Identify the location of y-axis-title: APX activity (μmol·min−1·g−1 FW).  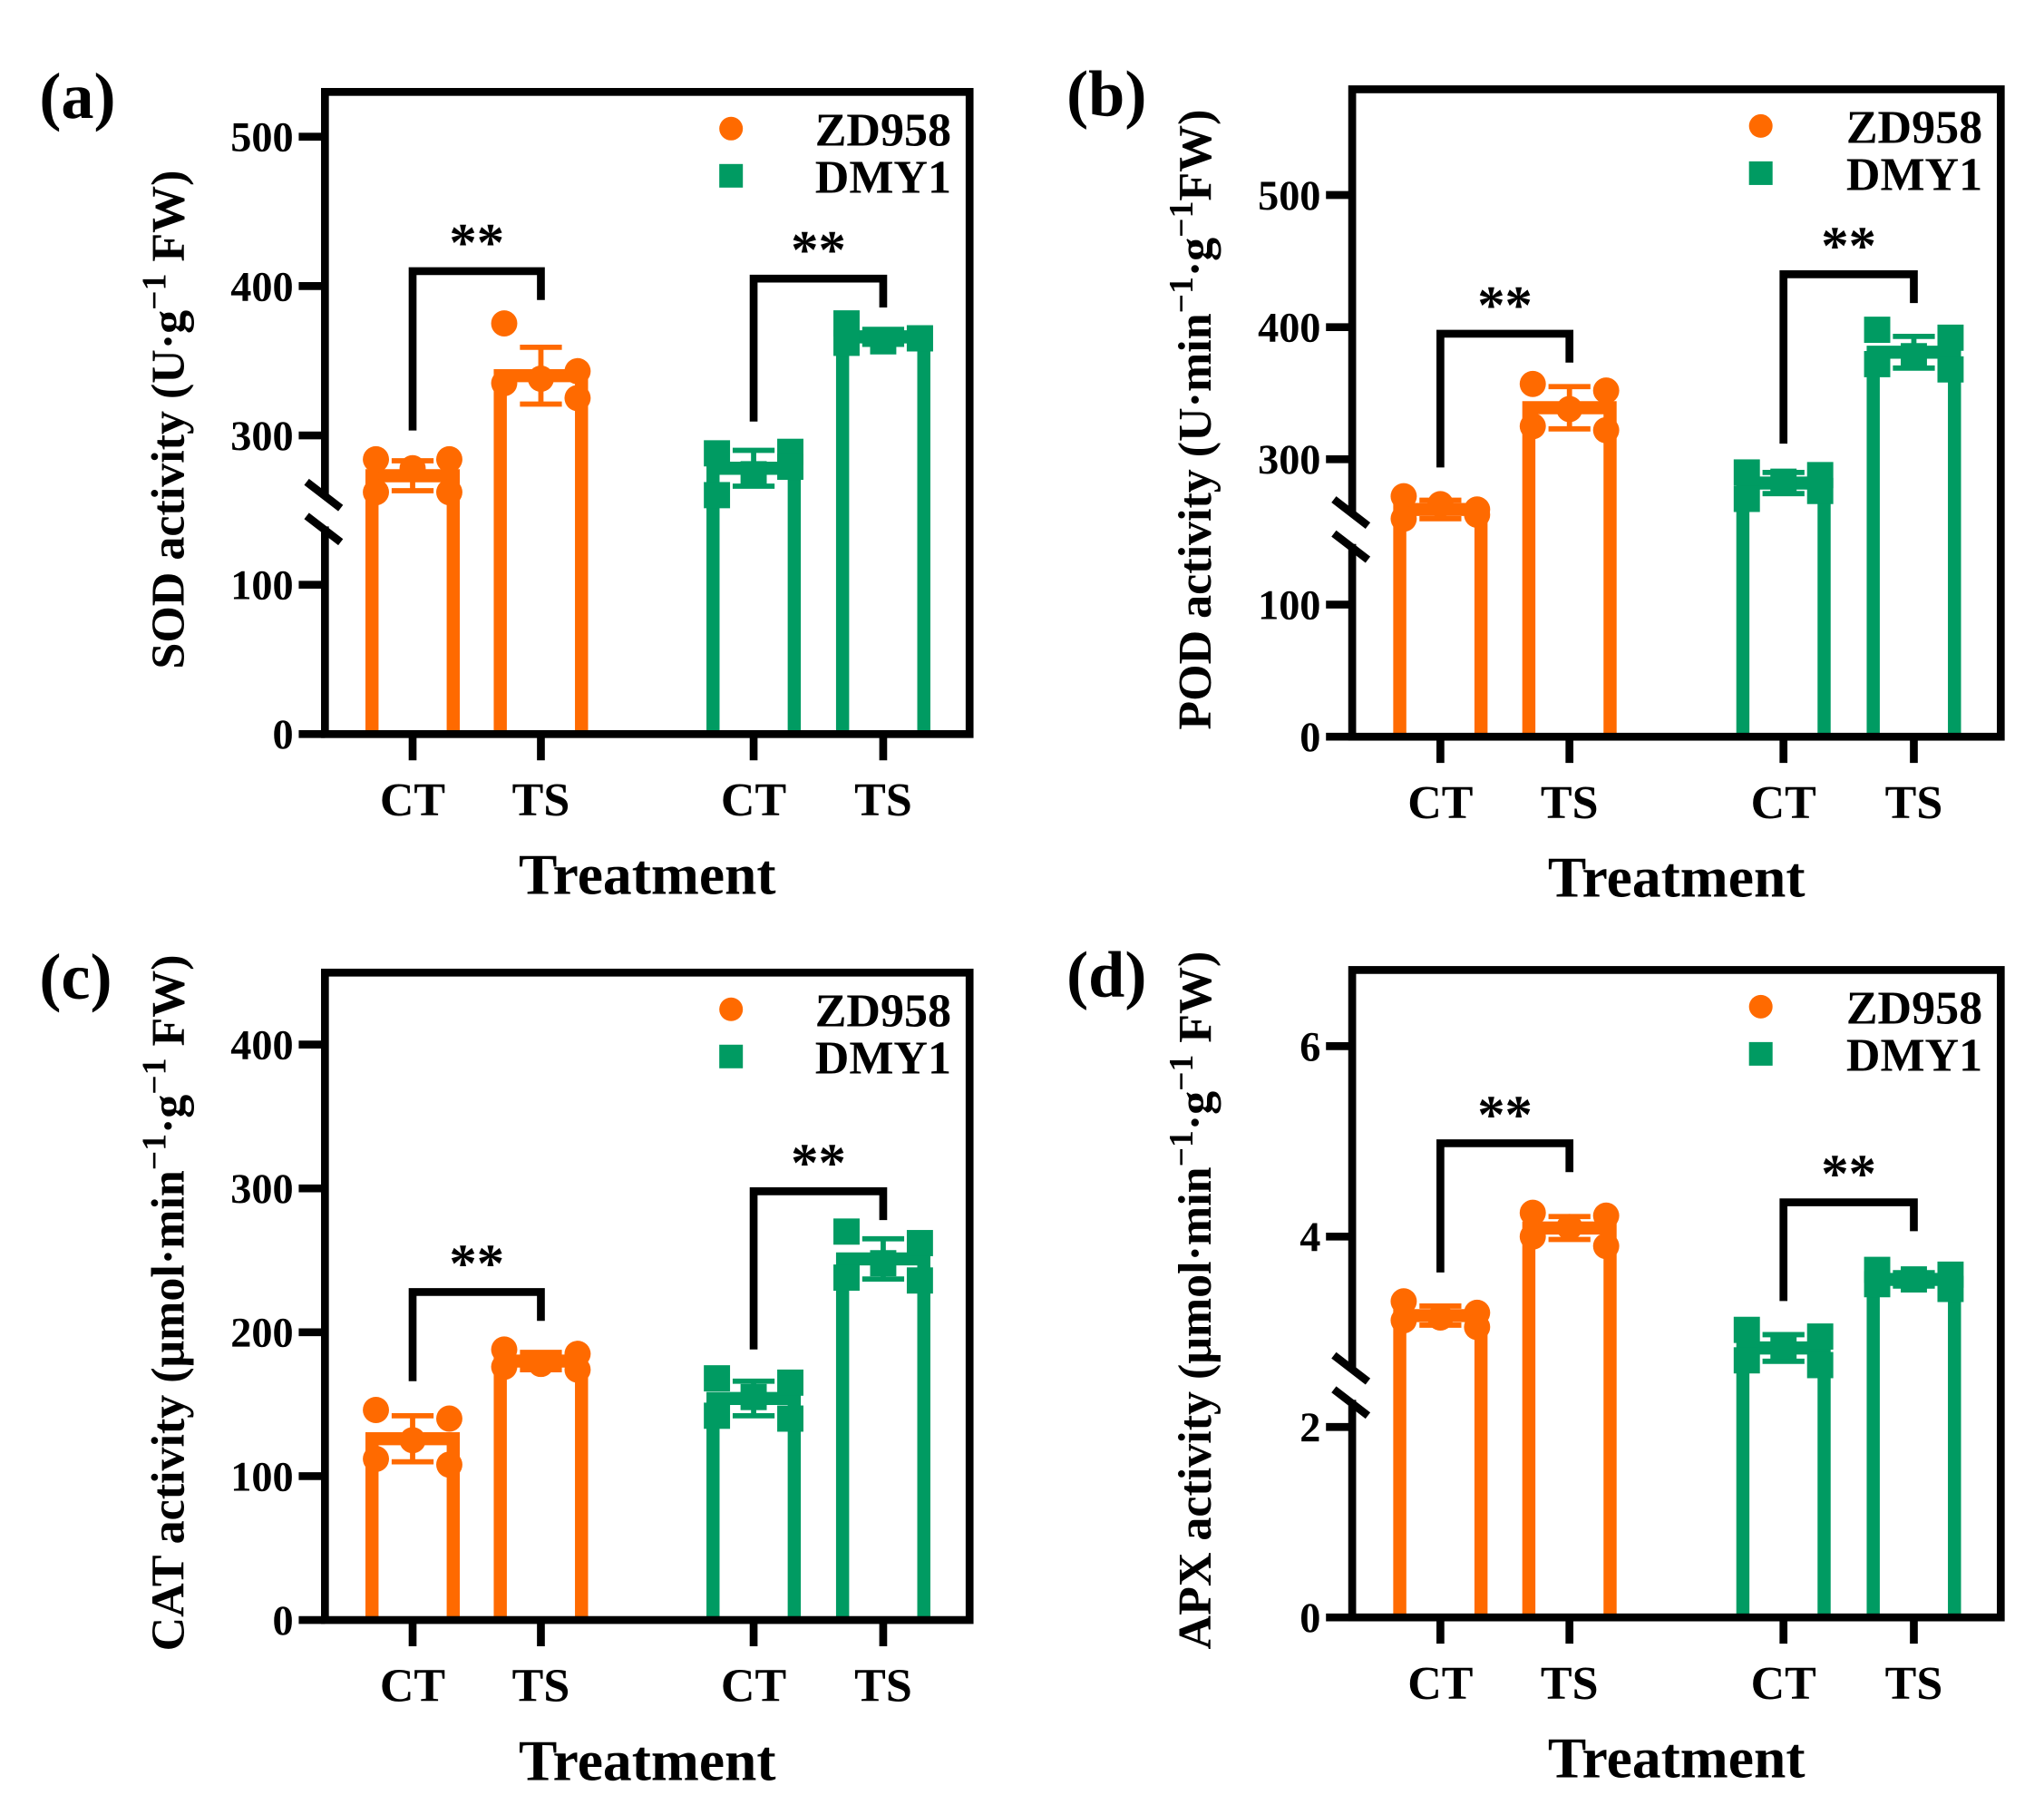
(1192, 1300).